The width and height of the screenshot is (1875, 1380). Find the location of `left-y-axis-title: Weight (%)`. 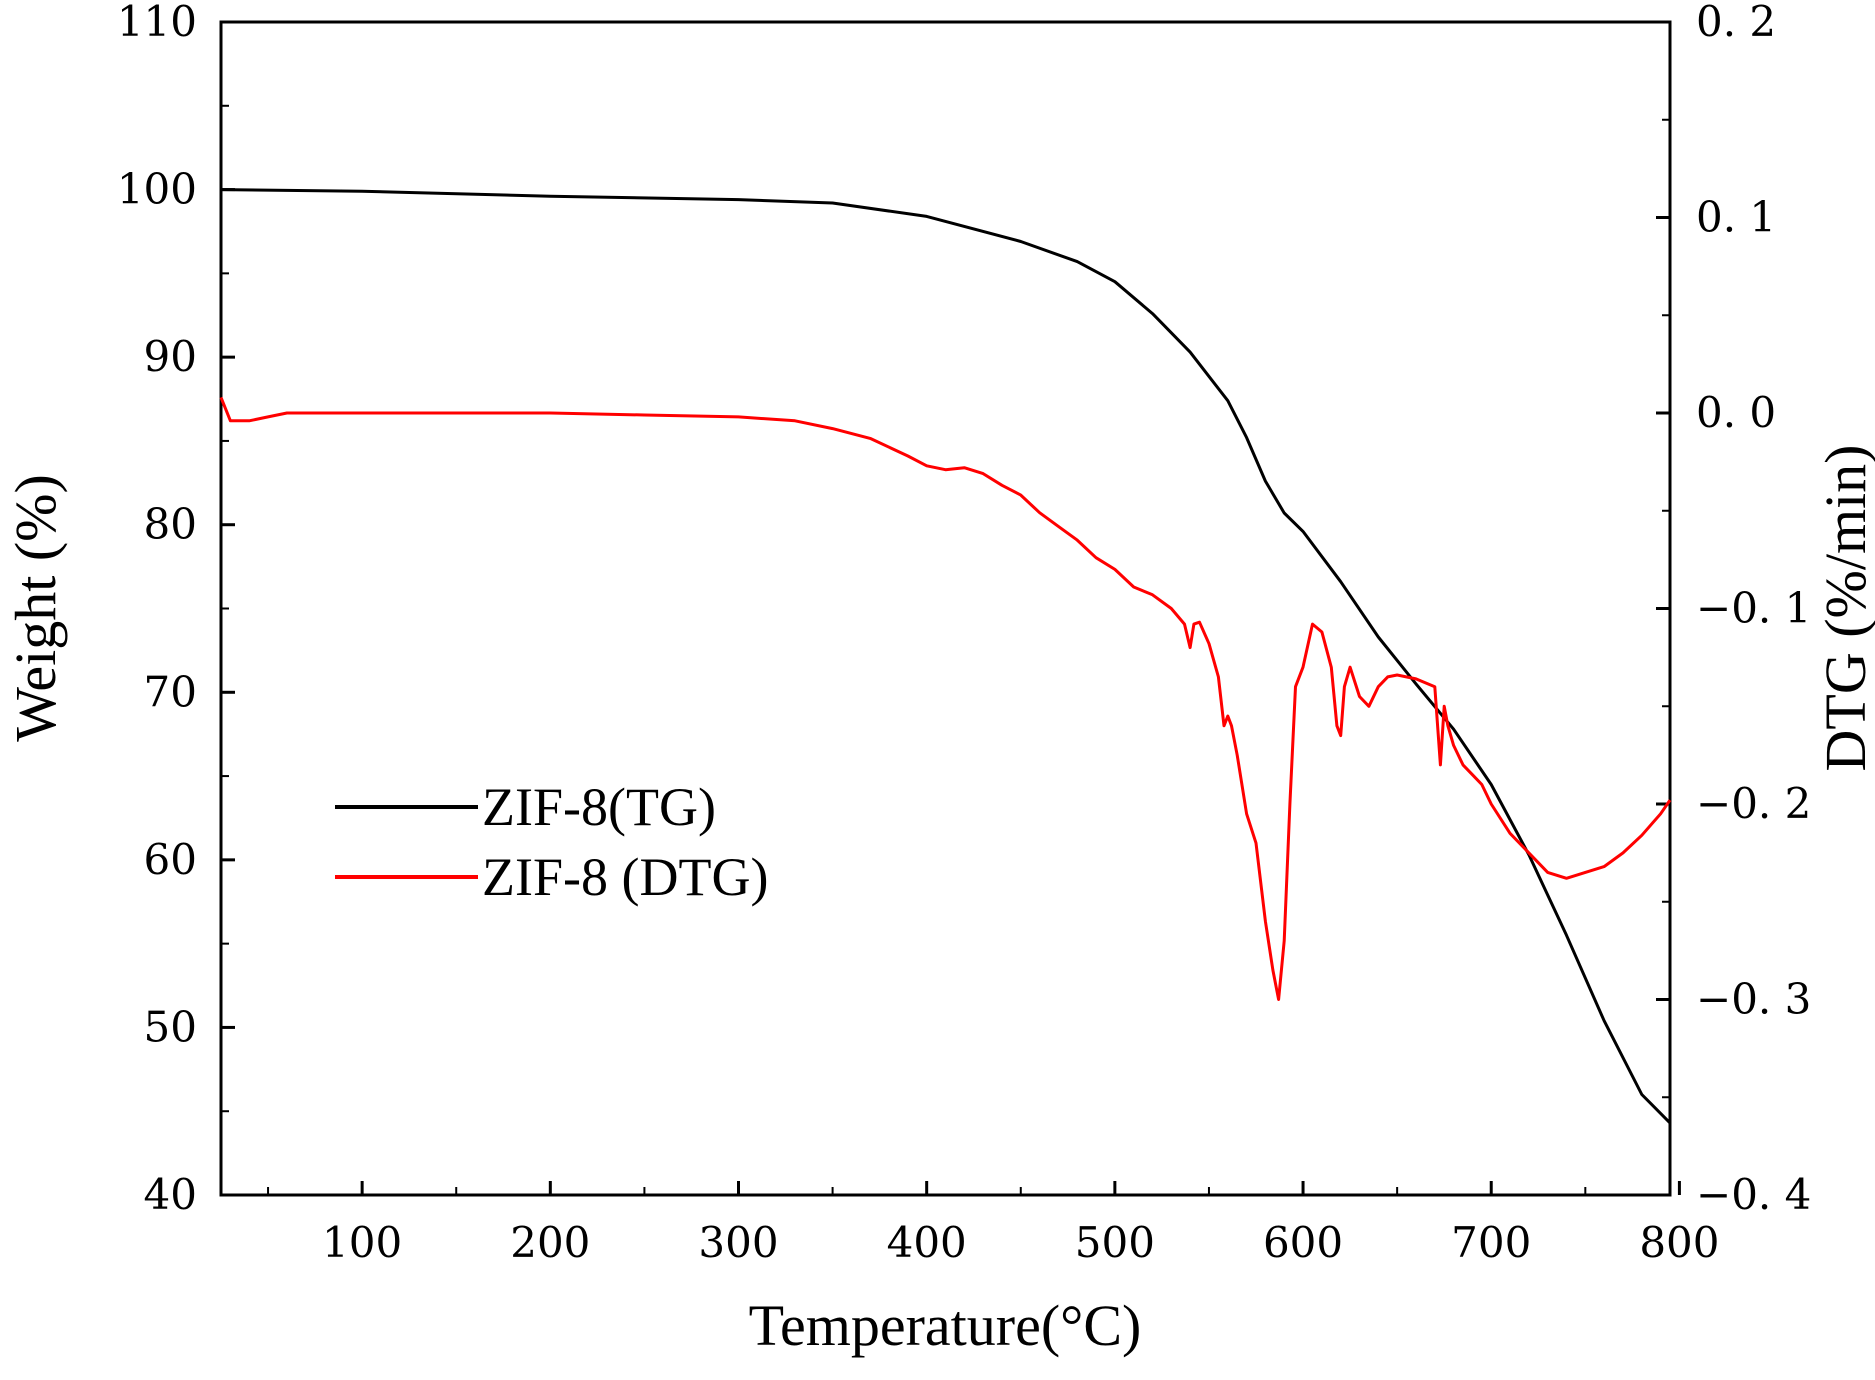

left-y-axis-title: Weight (%) is located at coordinates (35, 608).